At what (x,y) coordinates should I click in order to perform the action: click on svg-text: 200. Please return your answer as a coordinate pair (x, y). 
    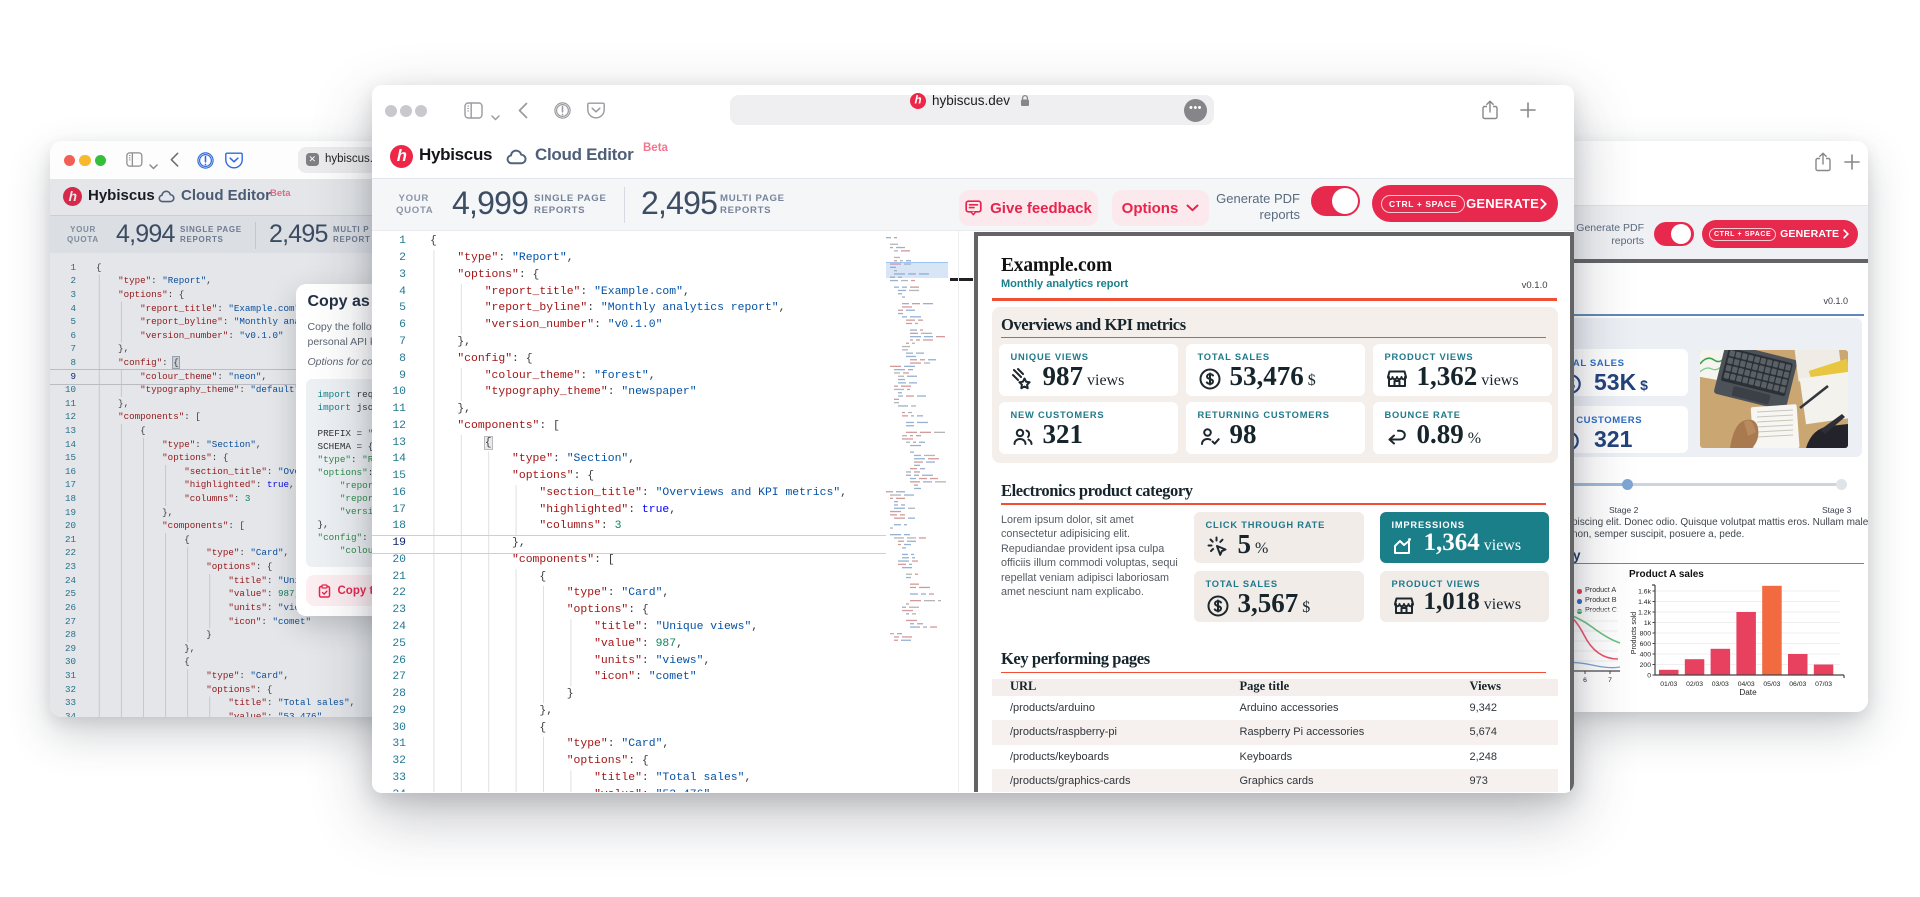
    Looking at the image, I should click on (1646, 665).